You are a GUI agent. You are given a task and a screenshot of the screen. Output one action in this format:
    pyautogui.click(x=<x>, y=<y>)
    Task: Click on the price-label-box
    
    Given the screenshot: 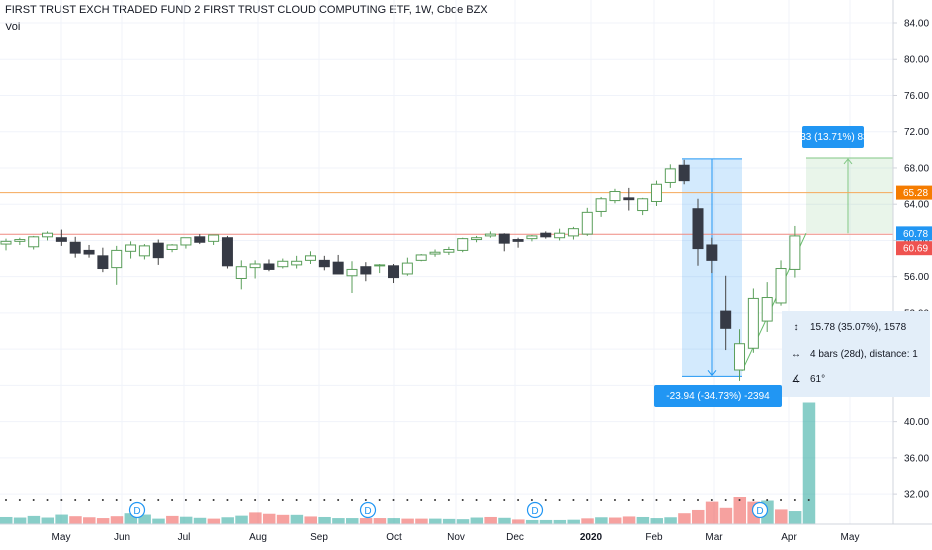 What is the action you would take?
    pyautogui.click(x=914, y=233)
    